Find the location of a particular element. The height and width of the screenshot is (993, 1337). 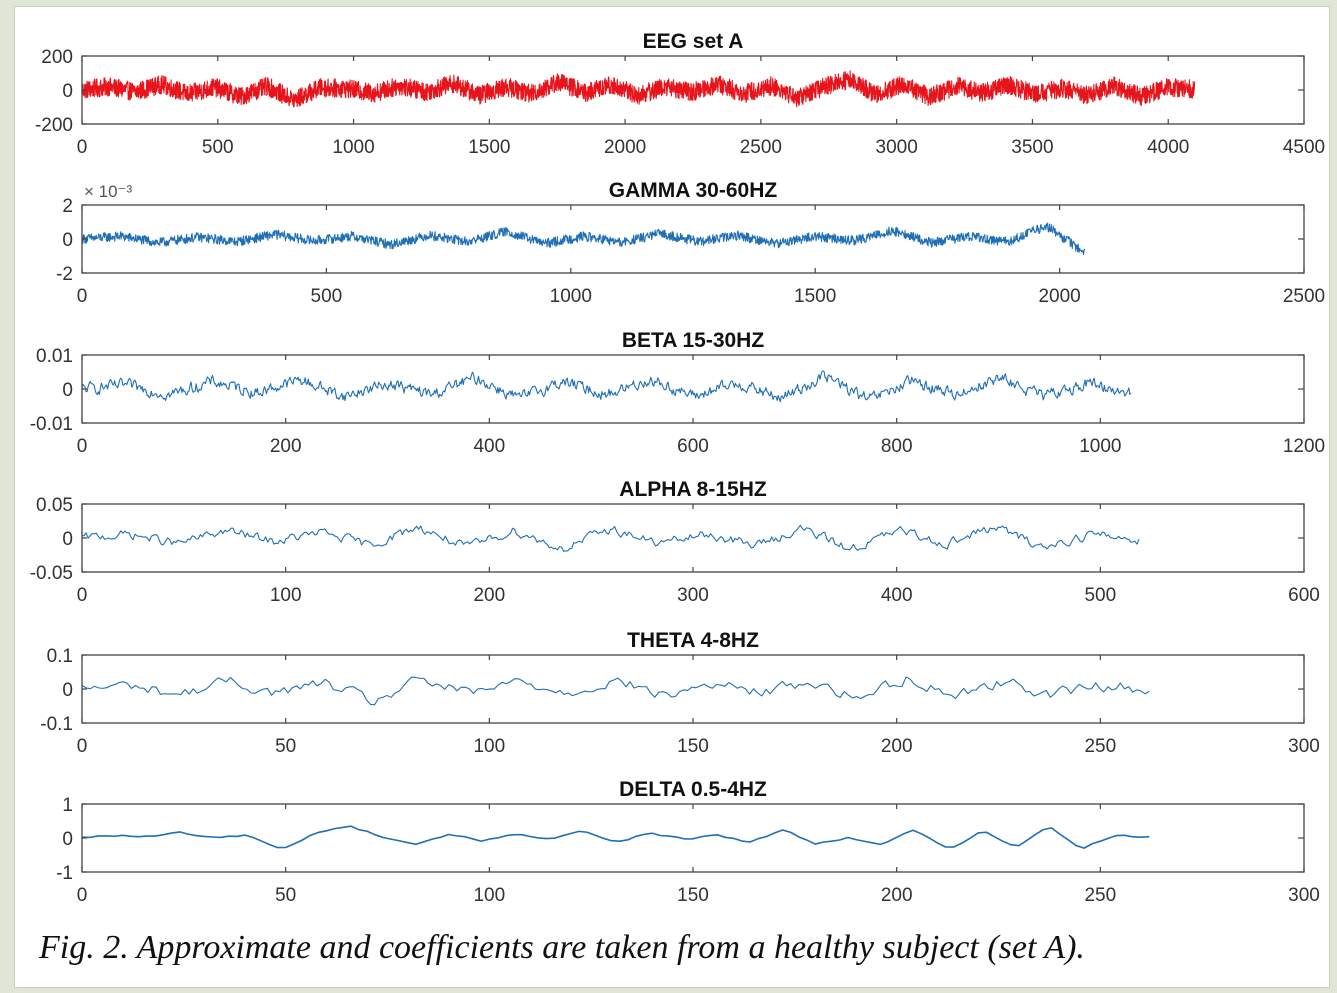

subplot-title: GAMMA 30-60HZ is located at coordinates (693, 190).